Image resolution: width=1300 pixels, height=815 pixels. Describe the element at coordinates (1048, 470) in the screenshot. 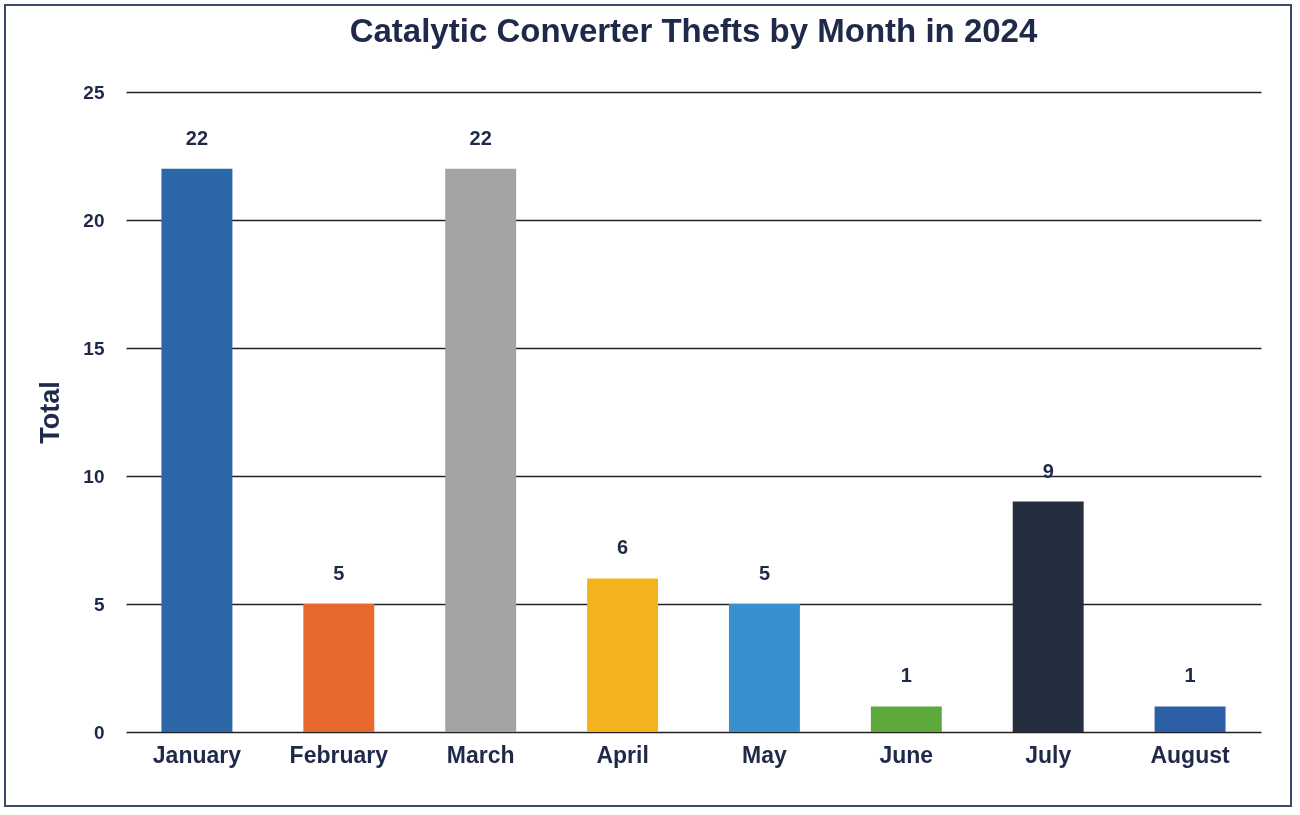

I see `data-label: 9` at that location.